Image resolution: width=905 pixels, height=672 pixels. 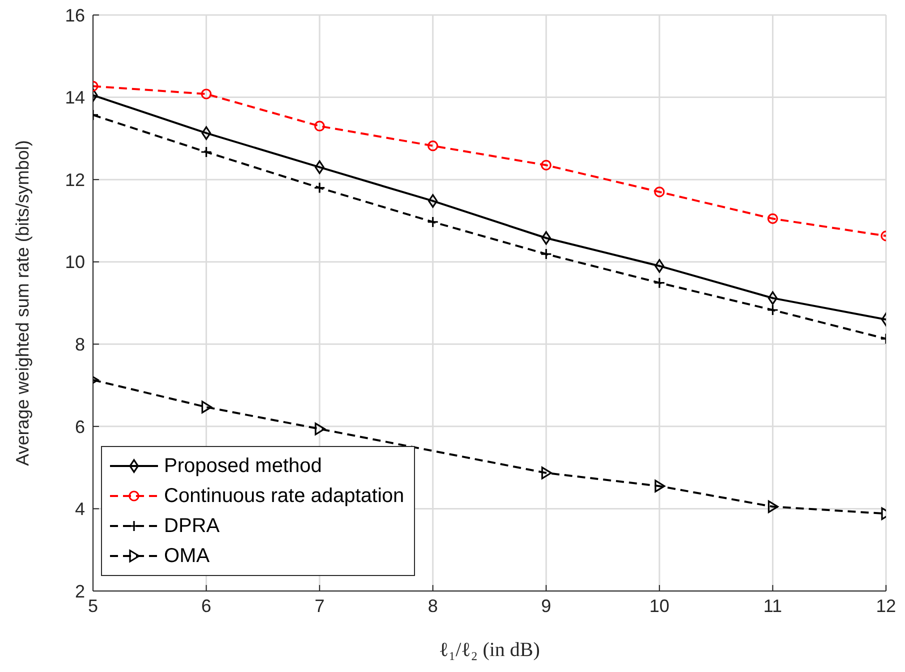 What do you see at coordinates (79, 509) in the screenshot?
I see `y-tick-label: 4` at bounding box center [79, 509].